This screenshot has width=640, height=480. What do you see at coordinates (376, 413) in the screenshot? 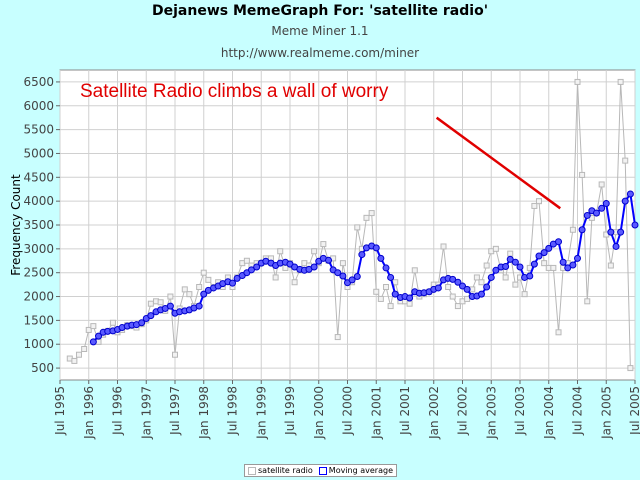
I see `x-tick-label: Jan 2001` at bounding box center [376, 413].